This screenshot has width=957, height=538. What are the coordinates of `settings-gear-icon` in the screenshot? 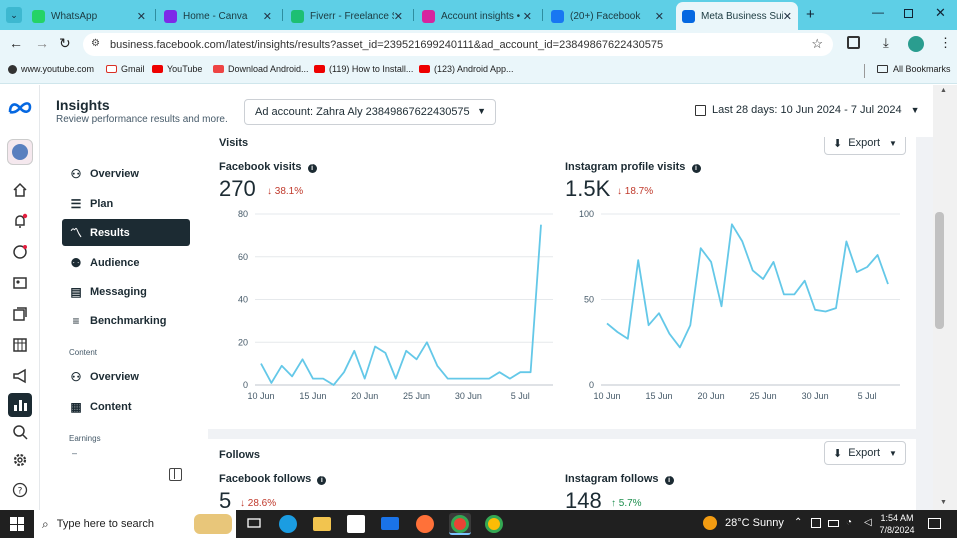 It's located at (20, 460).